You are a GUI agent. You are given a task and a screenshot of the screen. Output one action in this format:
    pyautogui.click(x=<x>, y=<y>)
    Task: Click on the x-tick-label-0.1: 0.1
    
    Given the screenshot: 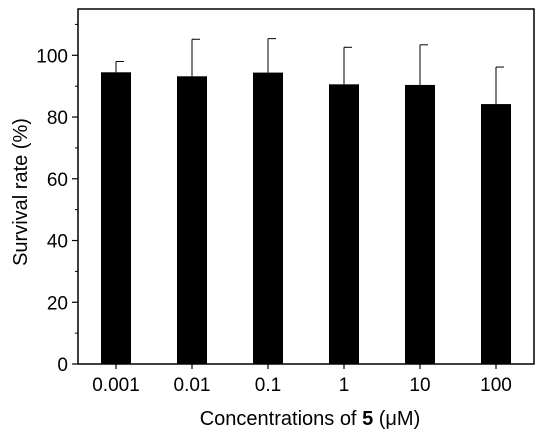 What is the action you would take?
    pyautogui.click(x=268, y=385)
    